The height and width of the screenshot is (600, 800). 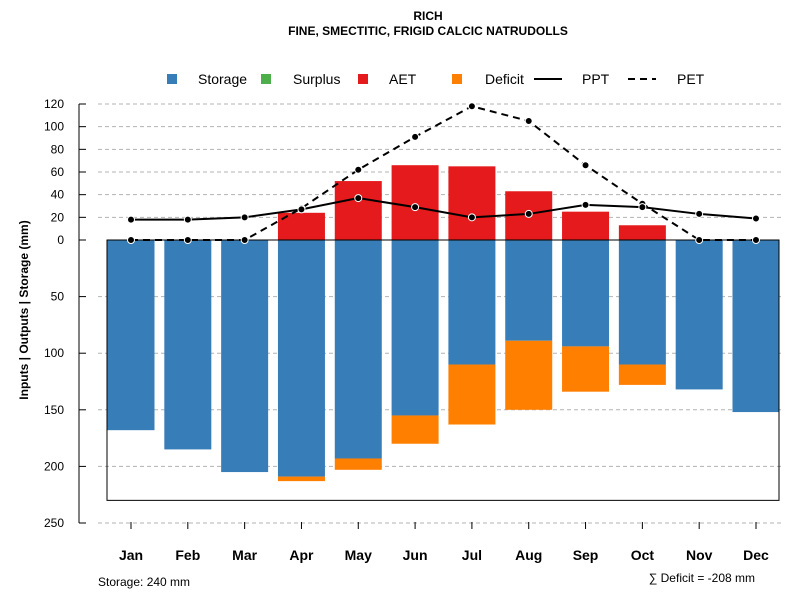 I want to click on month-label: Jan, so click(x=131, y=555).